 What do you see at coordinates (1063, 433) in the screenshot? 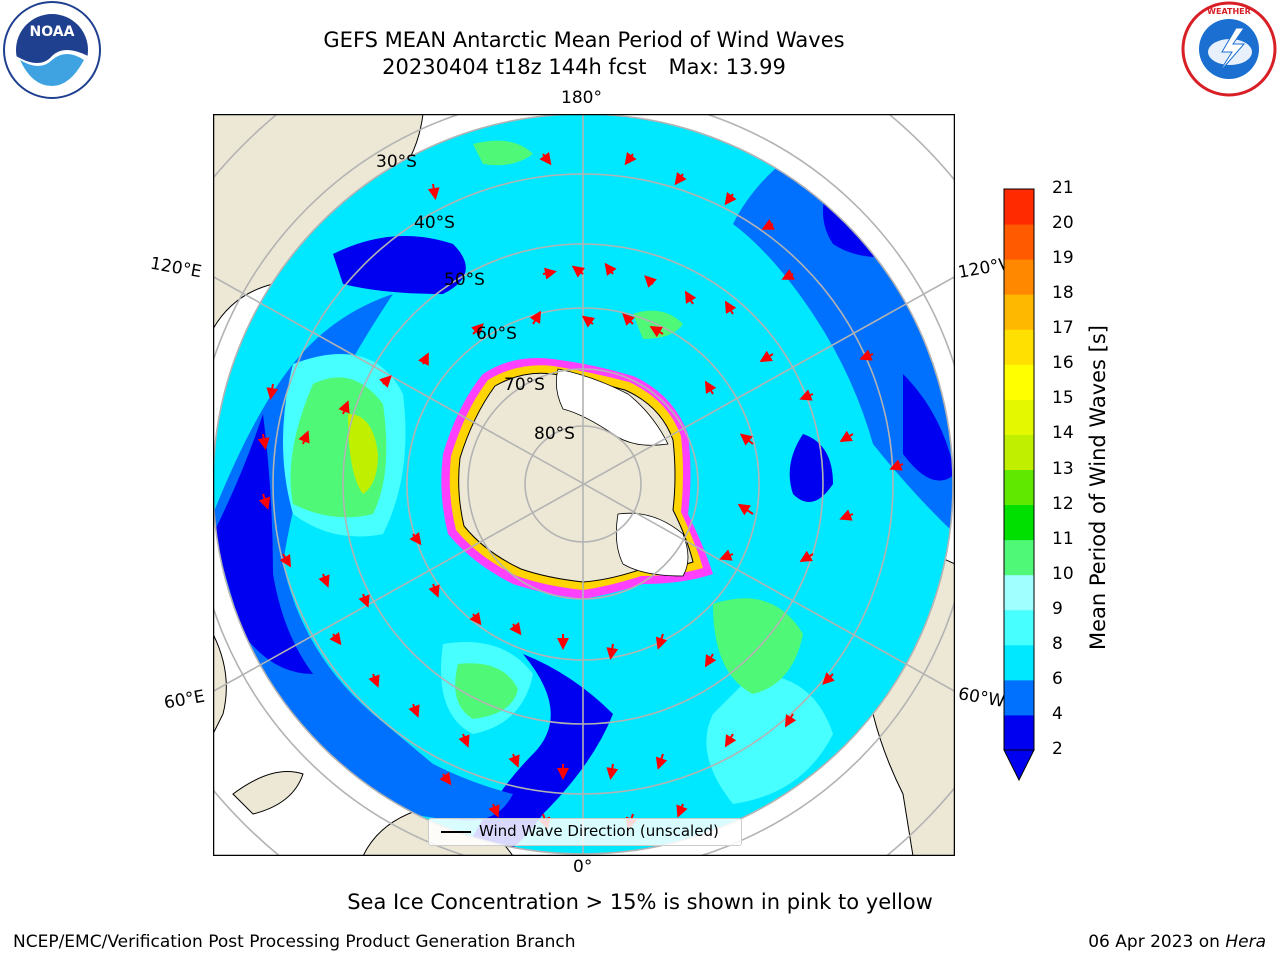
I see `colorbar-tick-label: 14` at bounding box center [1063, 433].